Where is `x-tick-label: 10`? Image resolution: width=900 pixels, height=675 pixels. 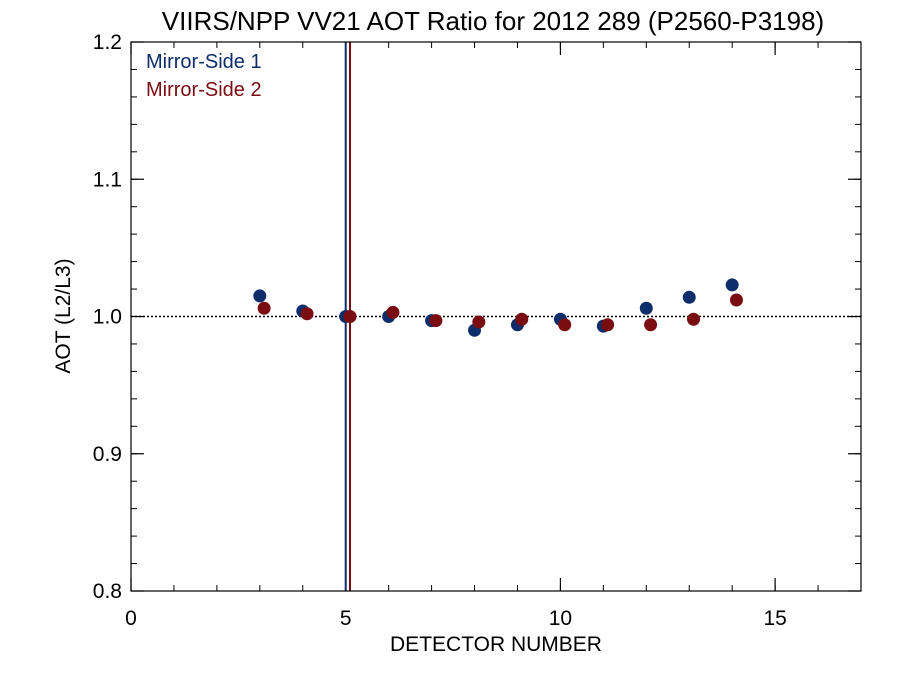
x-tick-label: 10 is located at coordinates (560, 618).